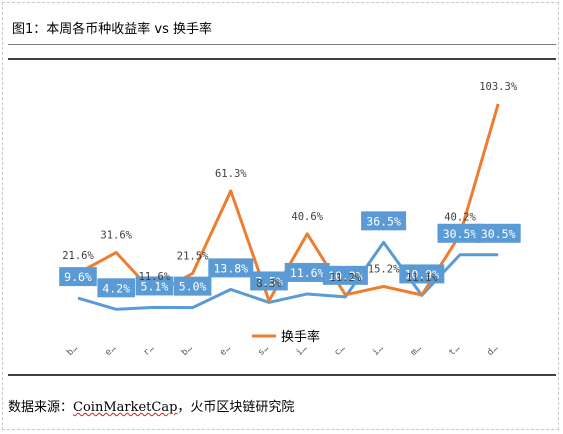 The height and width of the screenshot is (434, 563). I want to click on return-data-label: 9.6%, so click(78, 277).